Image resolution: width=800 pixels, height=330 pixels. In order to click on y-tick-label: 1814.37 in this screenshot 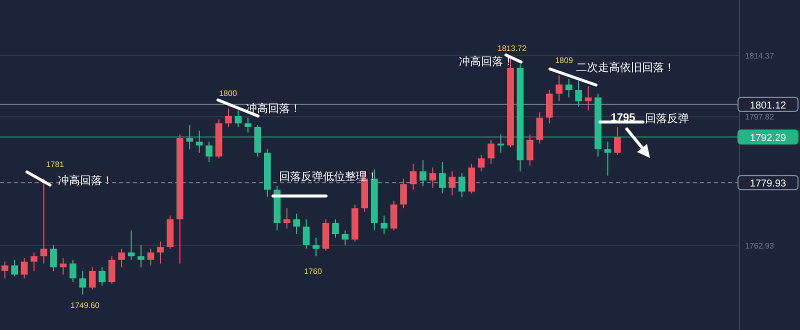, I will do `click(759, 55)`.